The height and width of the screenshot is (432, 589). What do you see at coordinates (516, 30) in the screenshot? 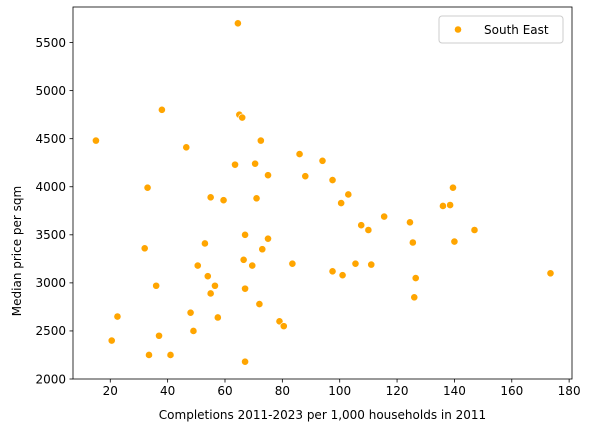
I see `legend-label: South East` at bounding box center [516, 30].